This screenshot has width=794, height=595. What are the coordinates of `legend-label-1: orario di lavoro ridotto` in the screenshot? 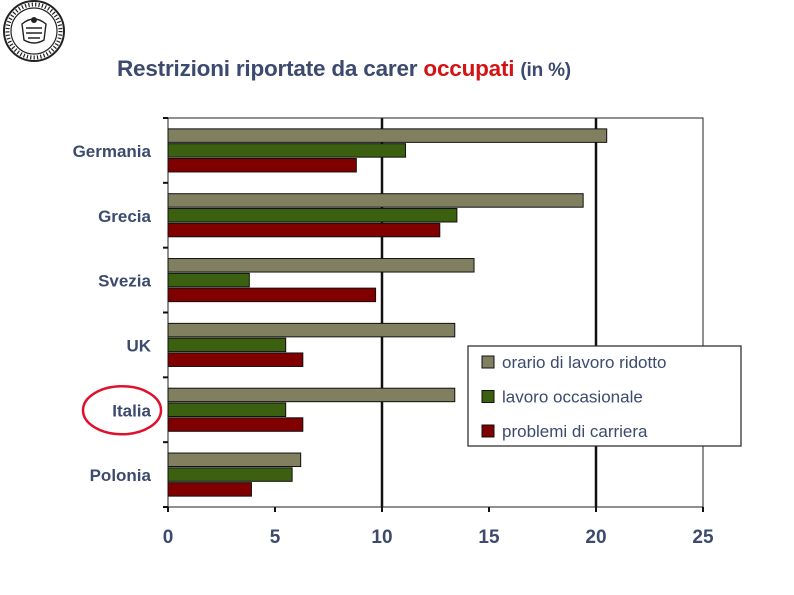 It's located at (584, 362).